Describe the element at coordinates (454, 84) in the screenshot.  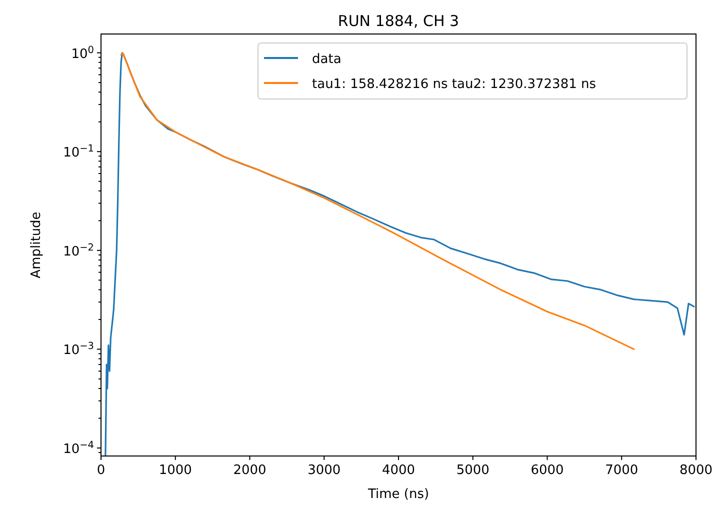
I see `legend-label: tau1: 158.428216 ns tau2: 1230.372381 ns` at that location.